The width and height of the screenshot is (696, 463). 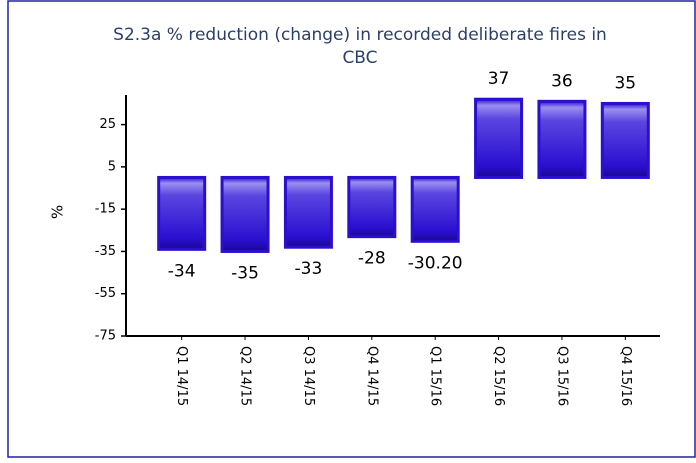 I want to click on x-tick-label: Q2 15/16, so click(x=498, y=376).